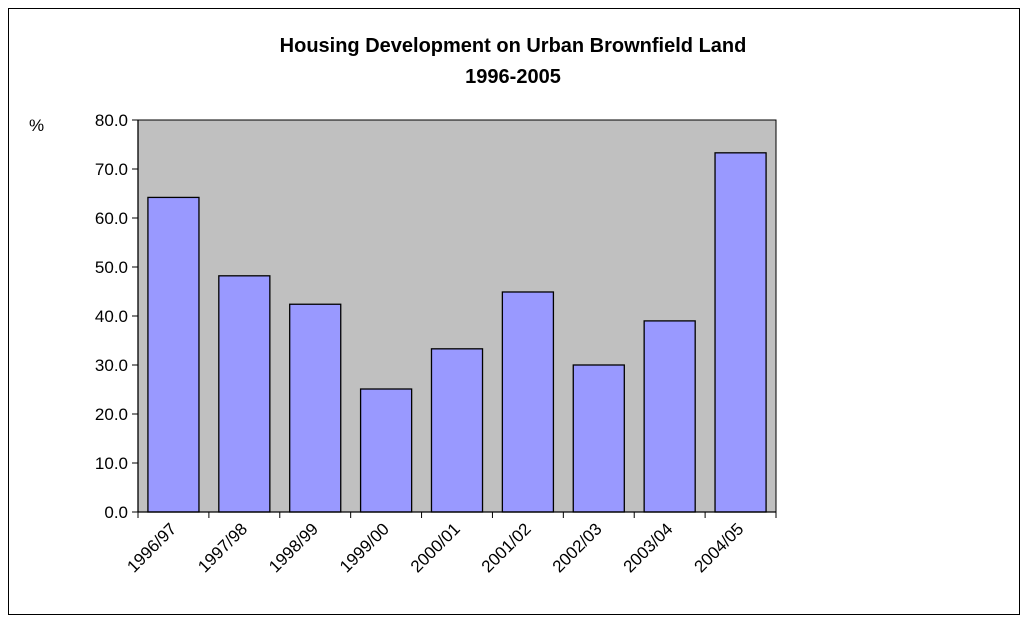 This screenshot has height=623, width=1028. I want to click on x-tick-label: 2001/02, so click(506, 547).